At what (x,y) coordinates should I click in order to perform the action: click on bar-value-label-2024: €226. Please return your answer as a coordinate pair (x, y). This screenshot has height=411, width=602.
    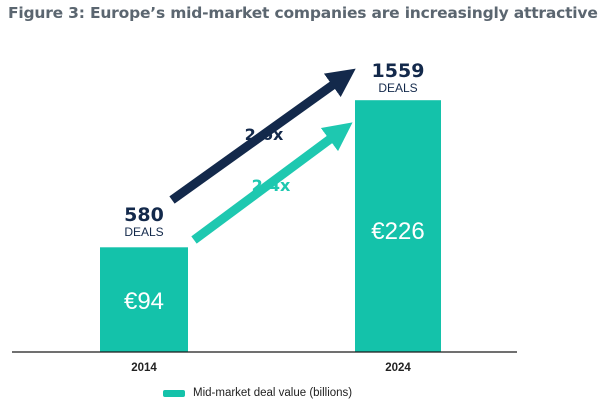
    Looking at the image, I should click on (397, 231).